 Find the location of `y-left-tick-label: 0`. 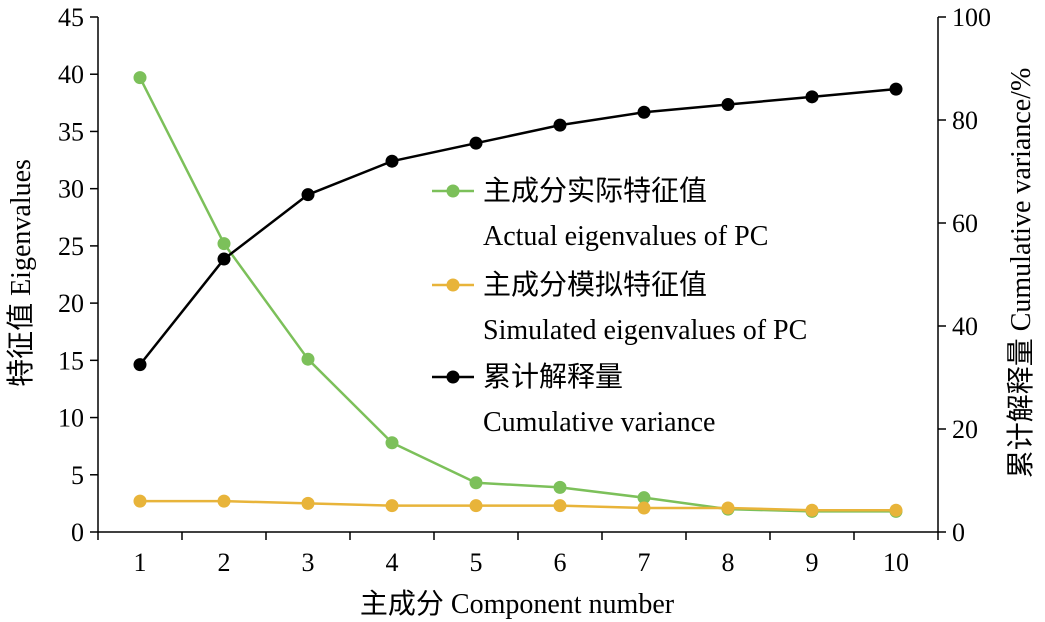

y-left-tick-label: 0 is located at coordinates (77, 532).